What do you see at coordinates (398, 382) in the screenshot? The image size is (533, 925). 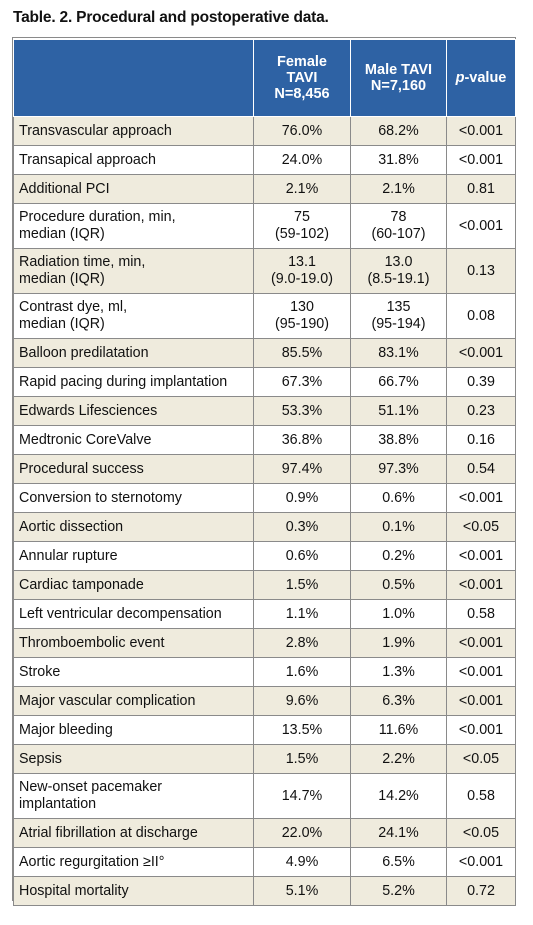 I see `male-value: 66.7%` at bounding box center [398, 382].